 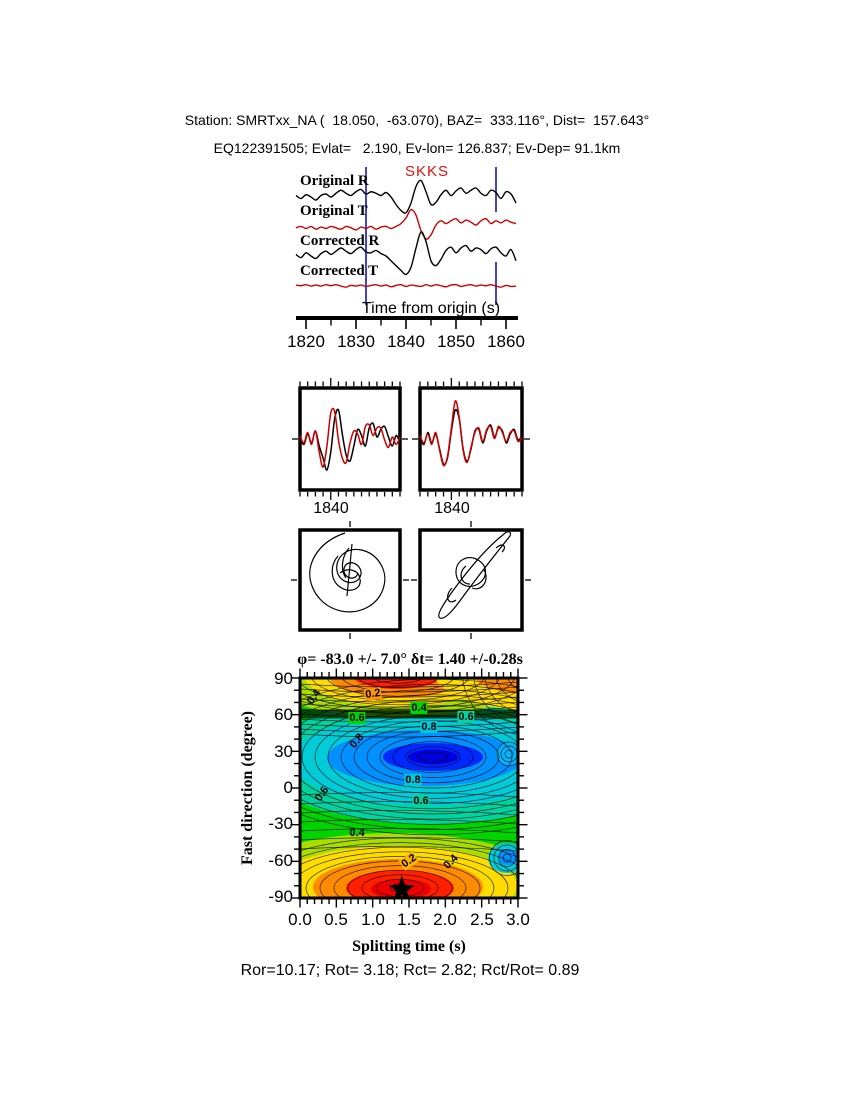 What do you see at coordinates (339, 271) in the screenshot?
I see `trace-label-corrected-t: Corrected T` at bounding box center [339, 271].